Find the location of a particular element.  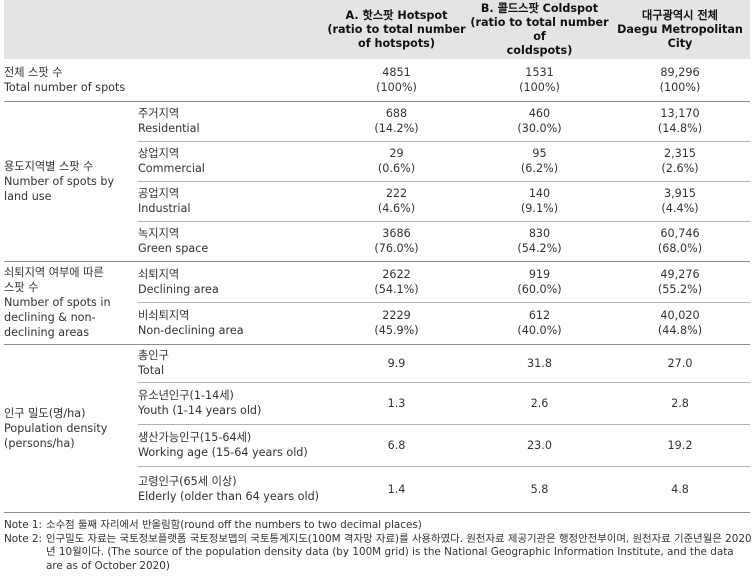

cell: 3686 (76.0%) is located at coordinates (396, 241).